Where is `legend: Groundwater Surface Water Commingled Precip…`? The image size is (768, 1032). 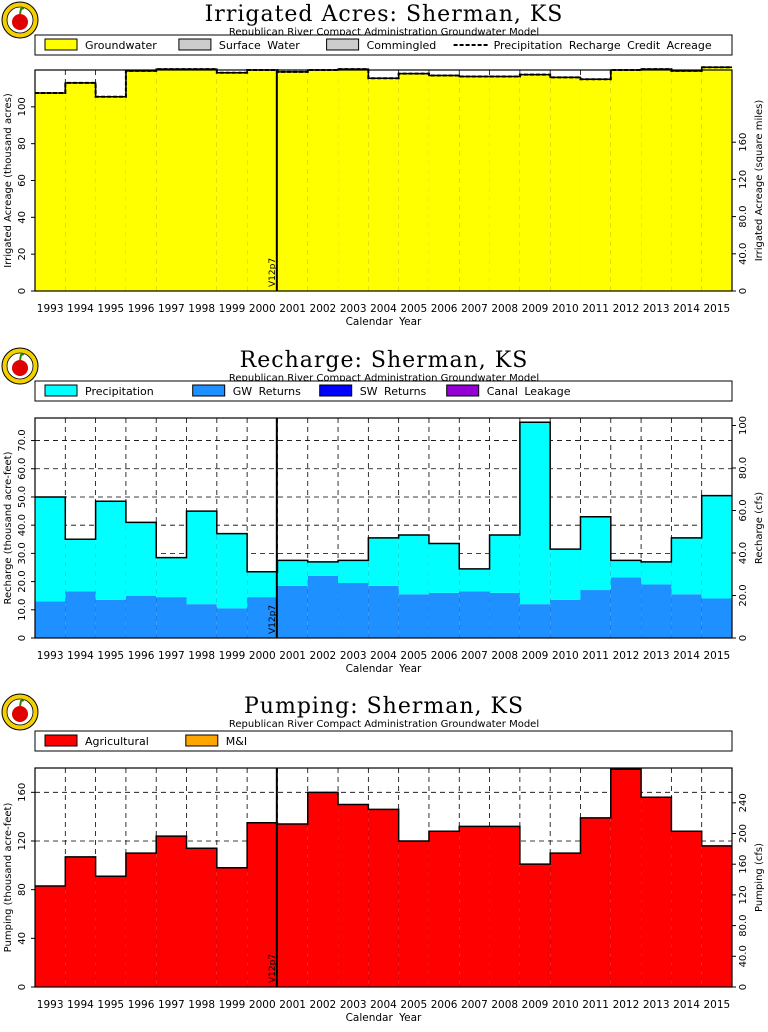
legend: Groundwater Surface Water Commingled Precip… is located at coordinates (383, 45).